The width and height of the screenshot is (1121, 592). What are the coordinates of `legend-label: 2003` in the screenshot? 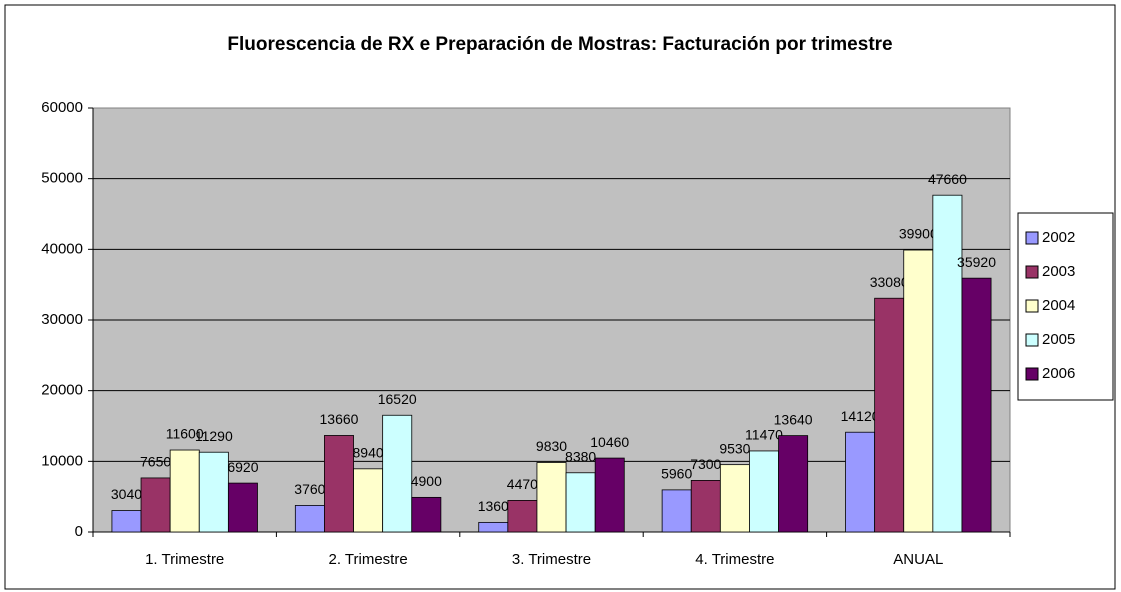 It's located at (1058, 271).